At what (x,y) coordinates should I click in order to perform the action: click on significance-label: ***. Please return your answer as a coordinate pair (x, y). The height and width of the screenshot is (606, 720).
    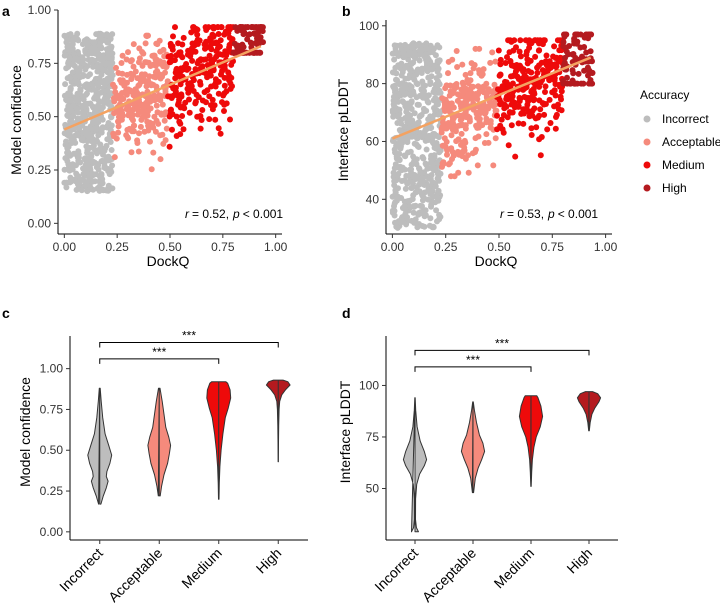
    Looking at the image, I should click on (159, 352).